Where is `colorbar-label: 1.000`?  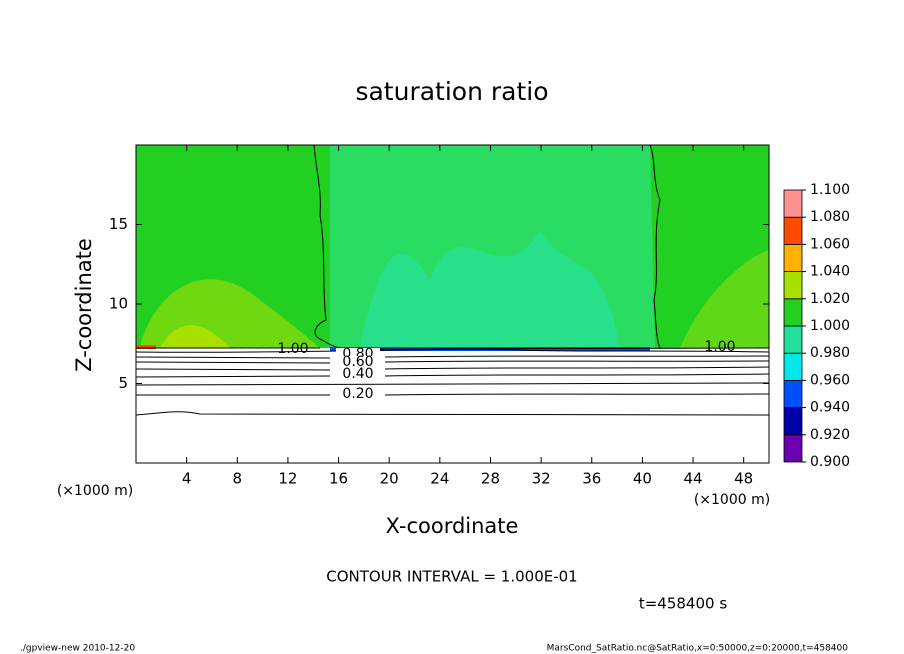 colorbar-label: 1.000 is located at coordinates (830, 326).